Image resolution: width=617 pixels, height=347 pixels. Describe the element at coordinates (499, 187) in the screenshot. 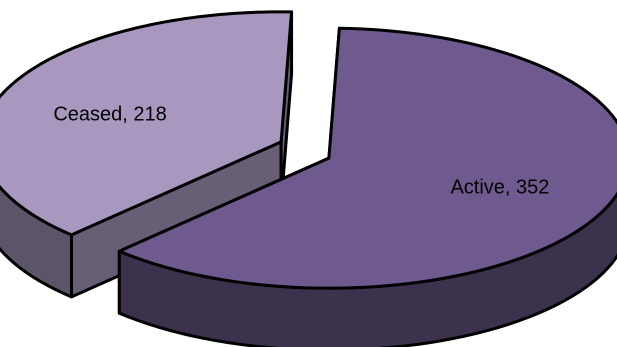

I see `data-label-active: Active, 352` at that location.